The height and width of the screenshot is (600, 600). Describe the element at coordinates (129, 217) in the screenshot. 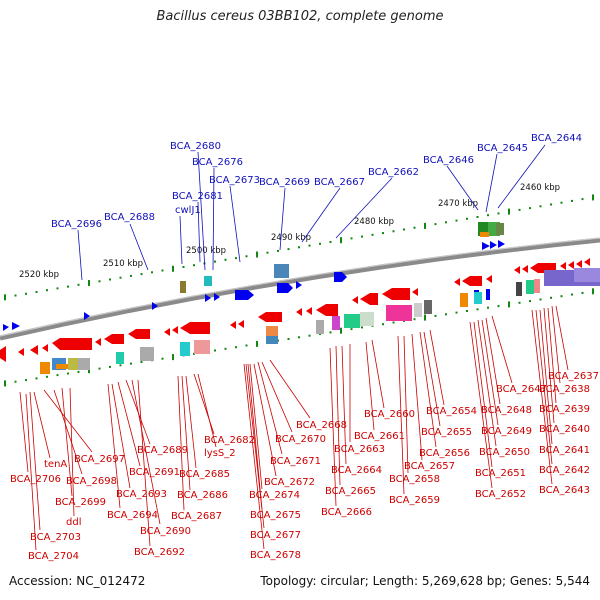

I see `gene-label: BCA_2688` at that location.